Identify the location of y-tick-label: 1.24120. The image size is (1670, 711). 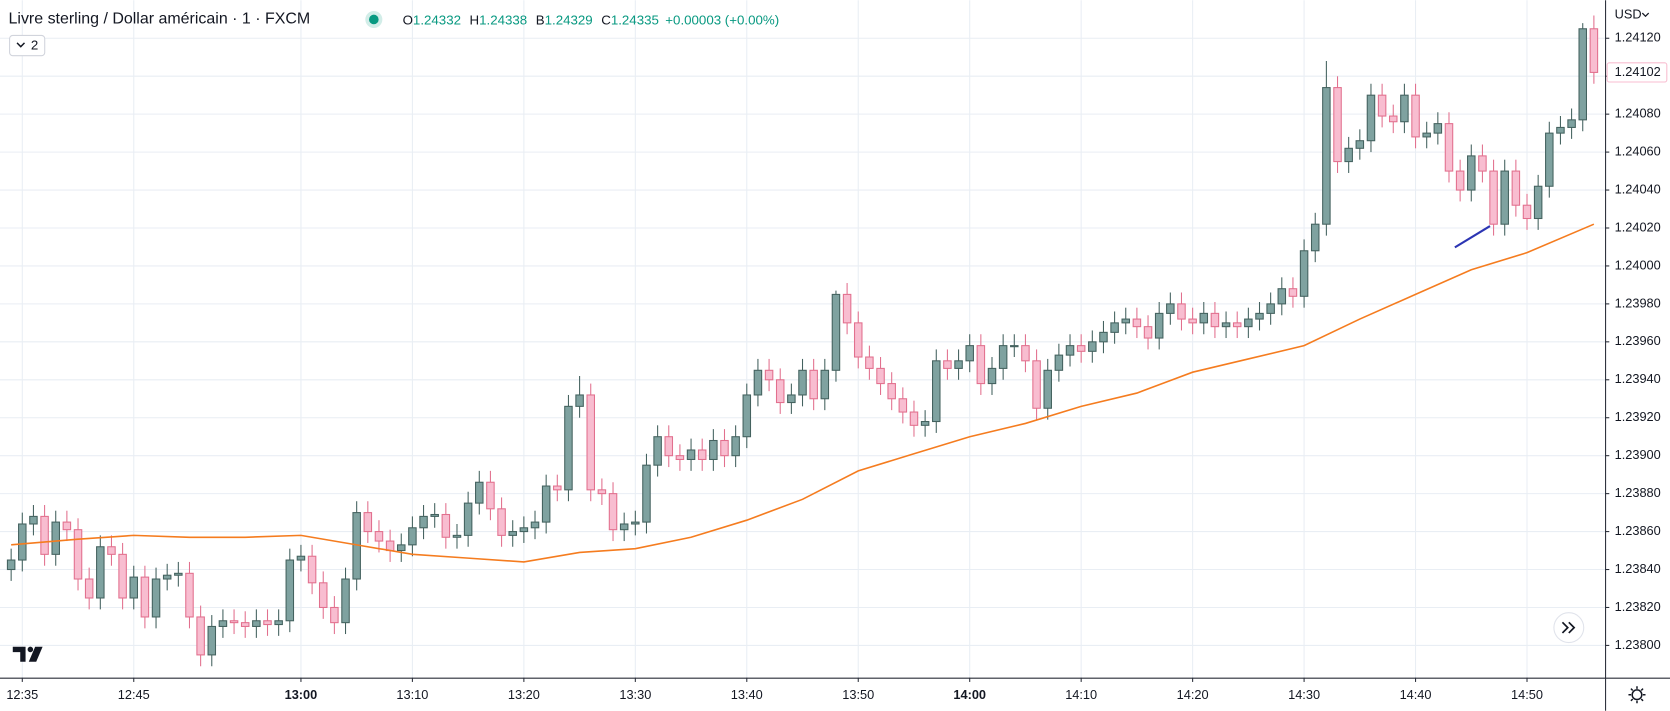
(1638, 37).